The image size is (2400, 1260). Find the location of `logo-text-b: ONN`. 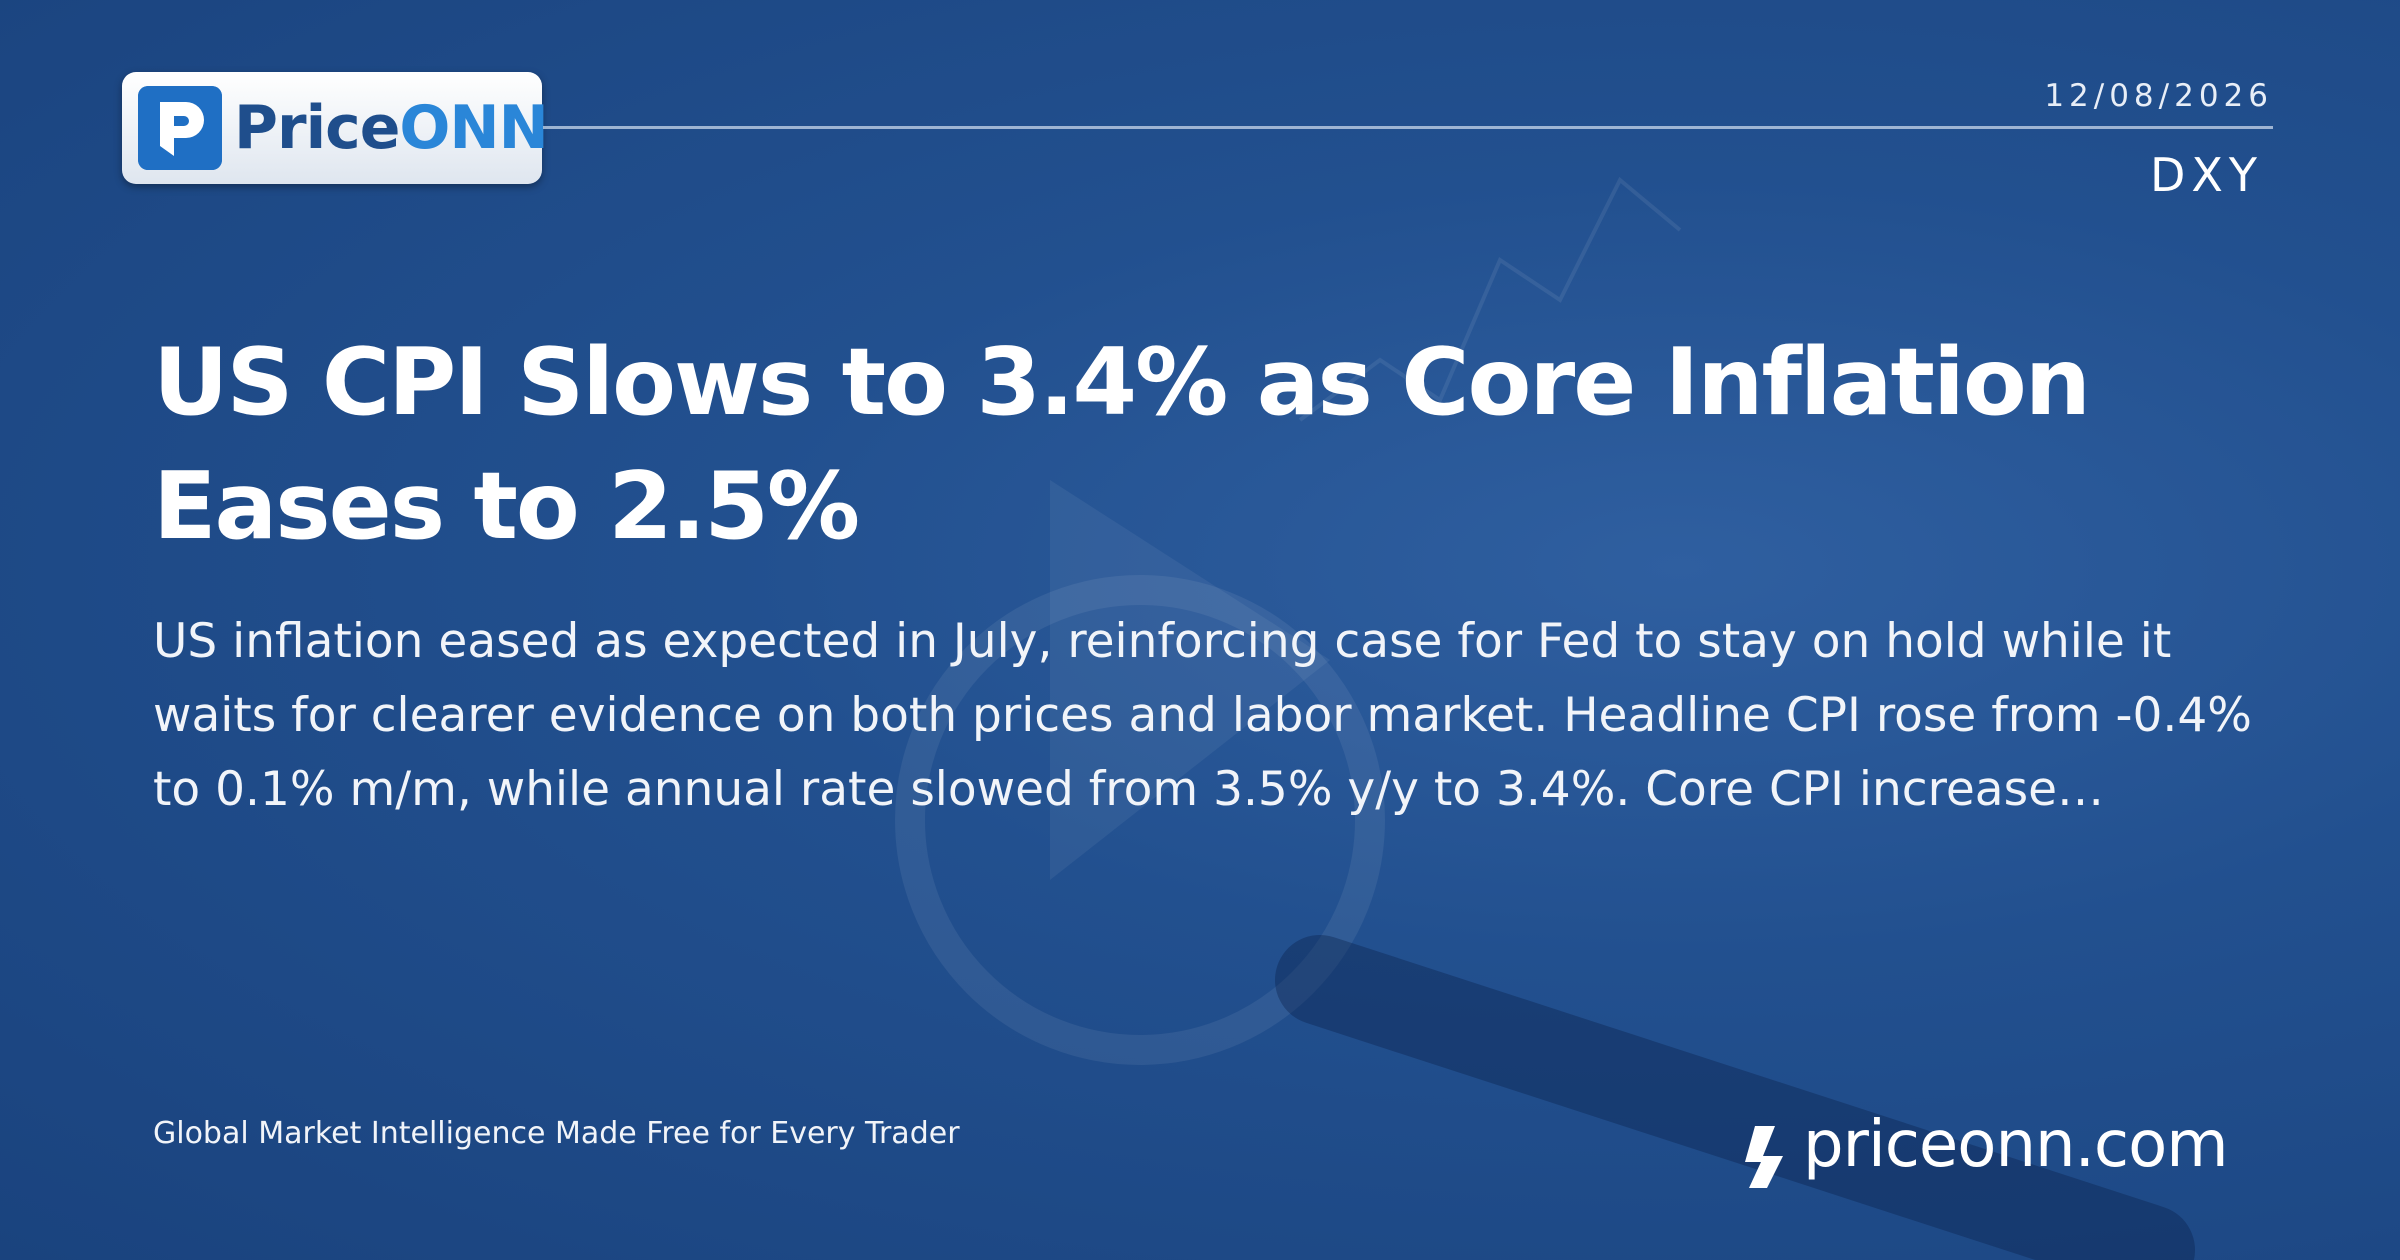

logo-text-b: ONN is located at coordinates (473, 128).